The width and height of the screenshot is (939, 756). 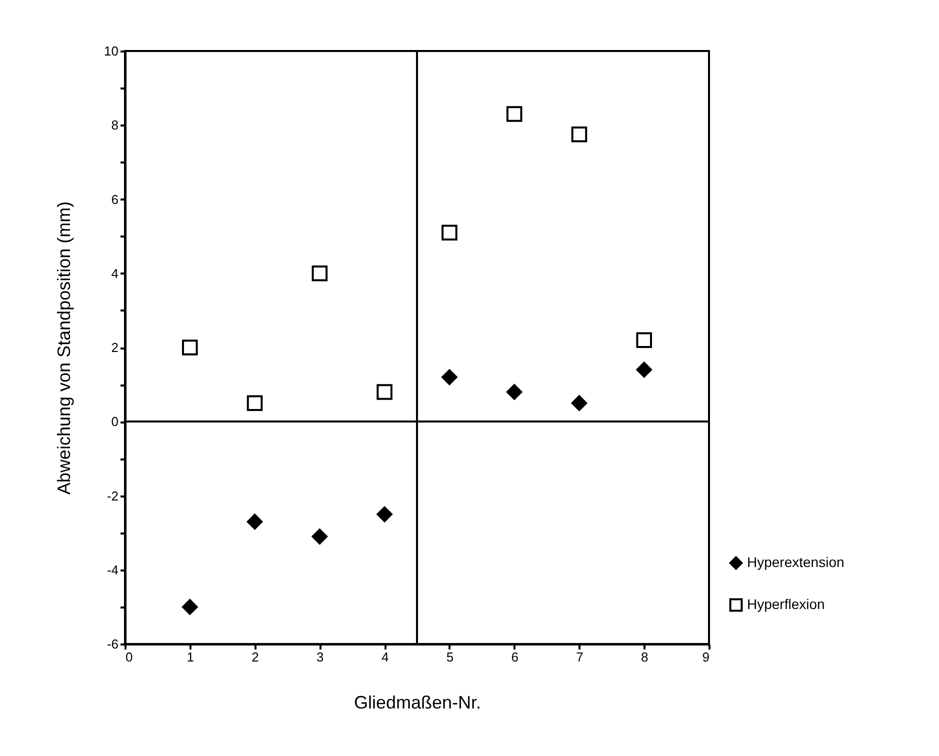 I want to click on x-tick-label: 2, so click(x=255, y=657).